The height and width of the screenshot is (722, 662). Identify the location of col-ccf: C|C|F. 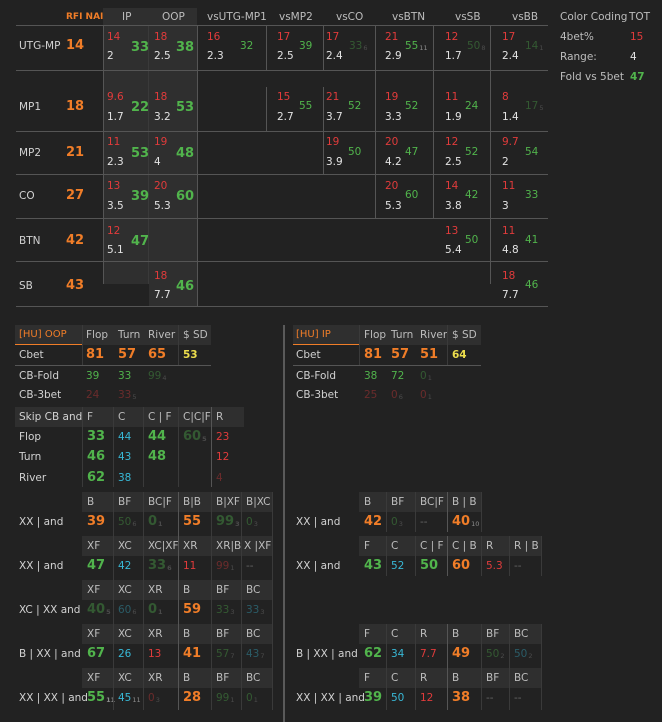
(197, 417).